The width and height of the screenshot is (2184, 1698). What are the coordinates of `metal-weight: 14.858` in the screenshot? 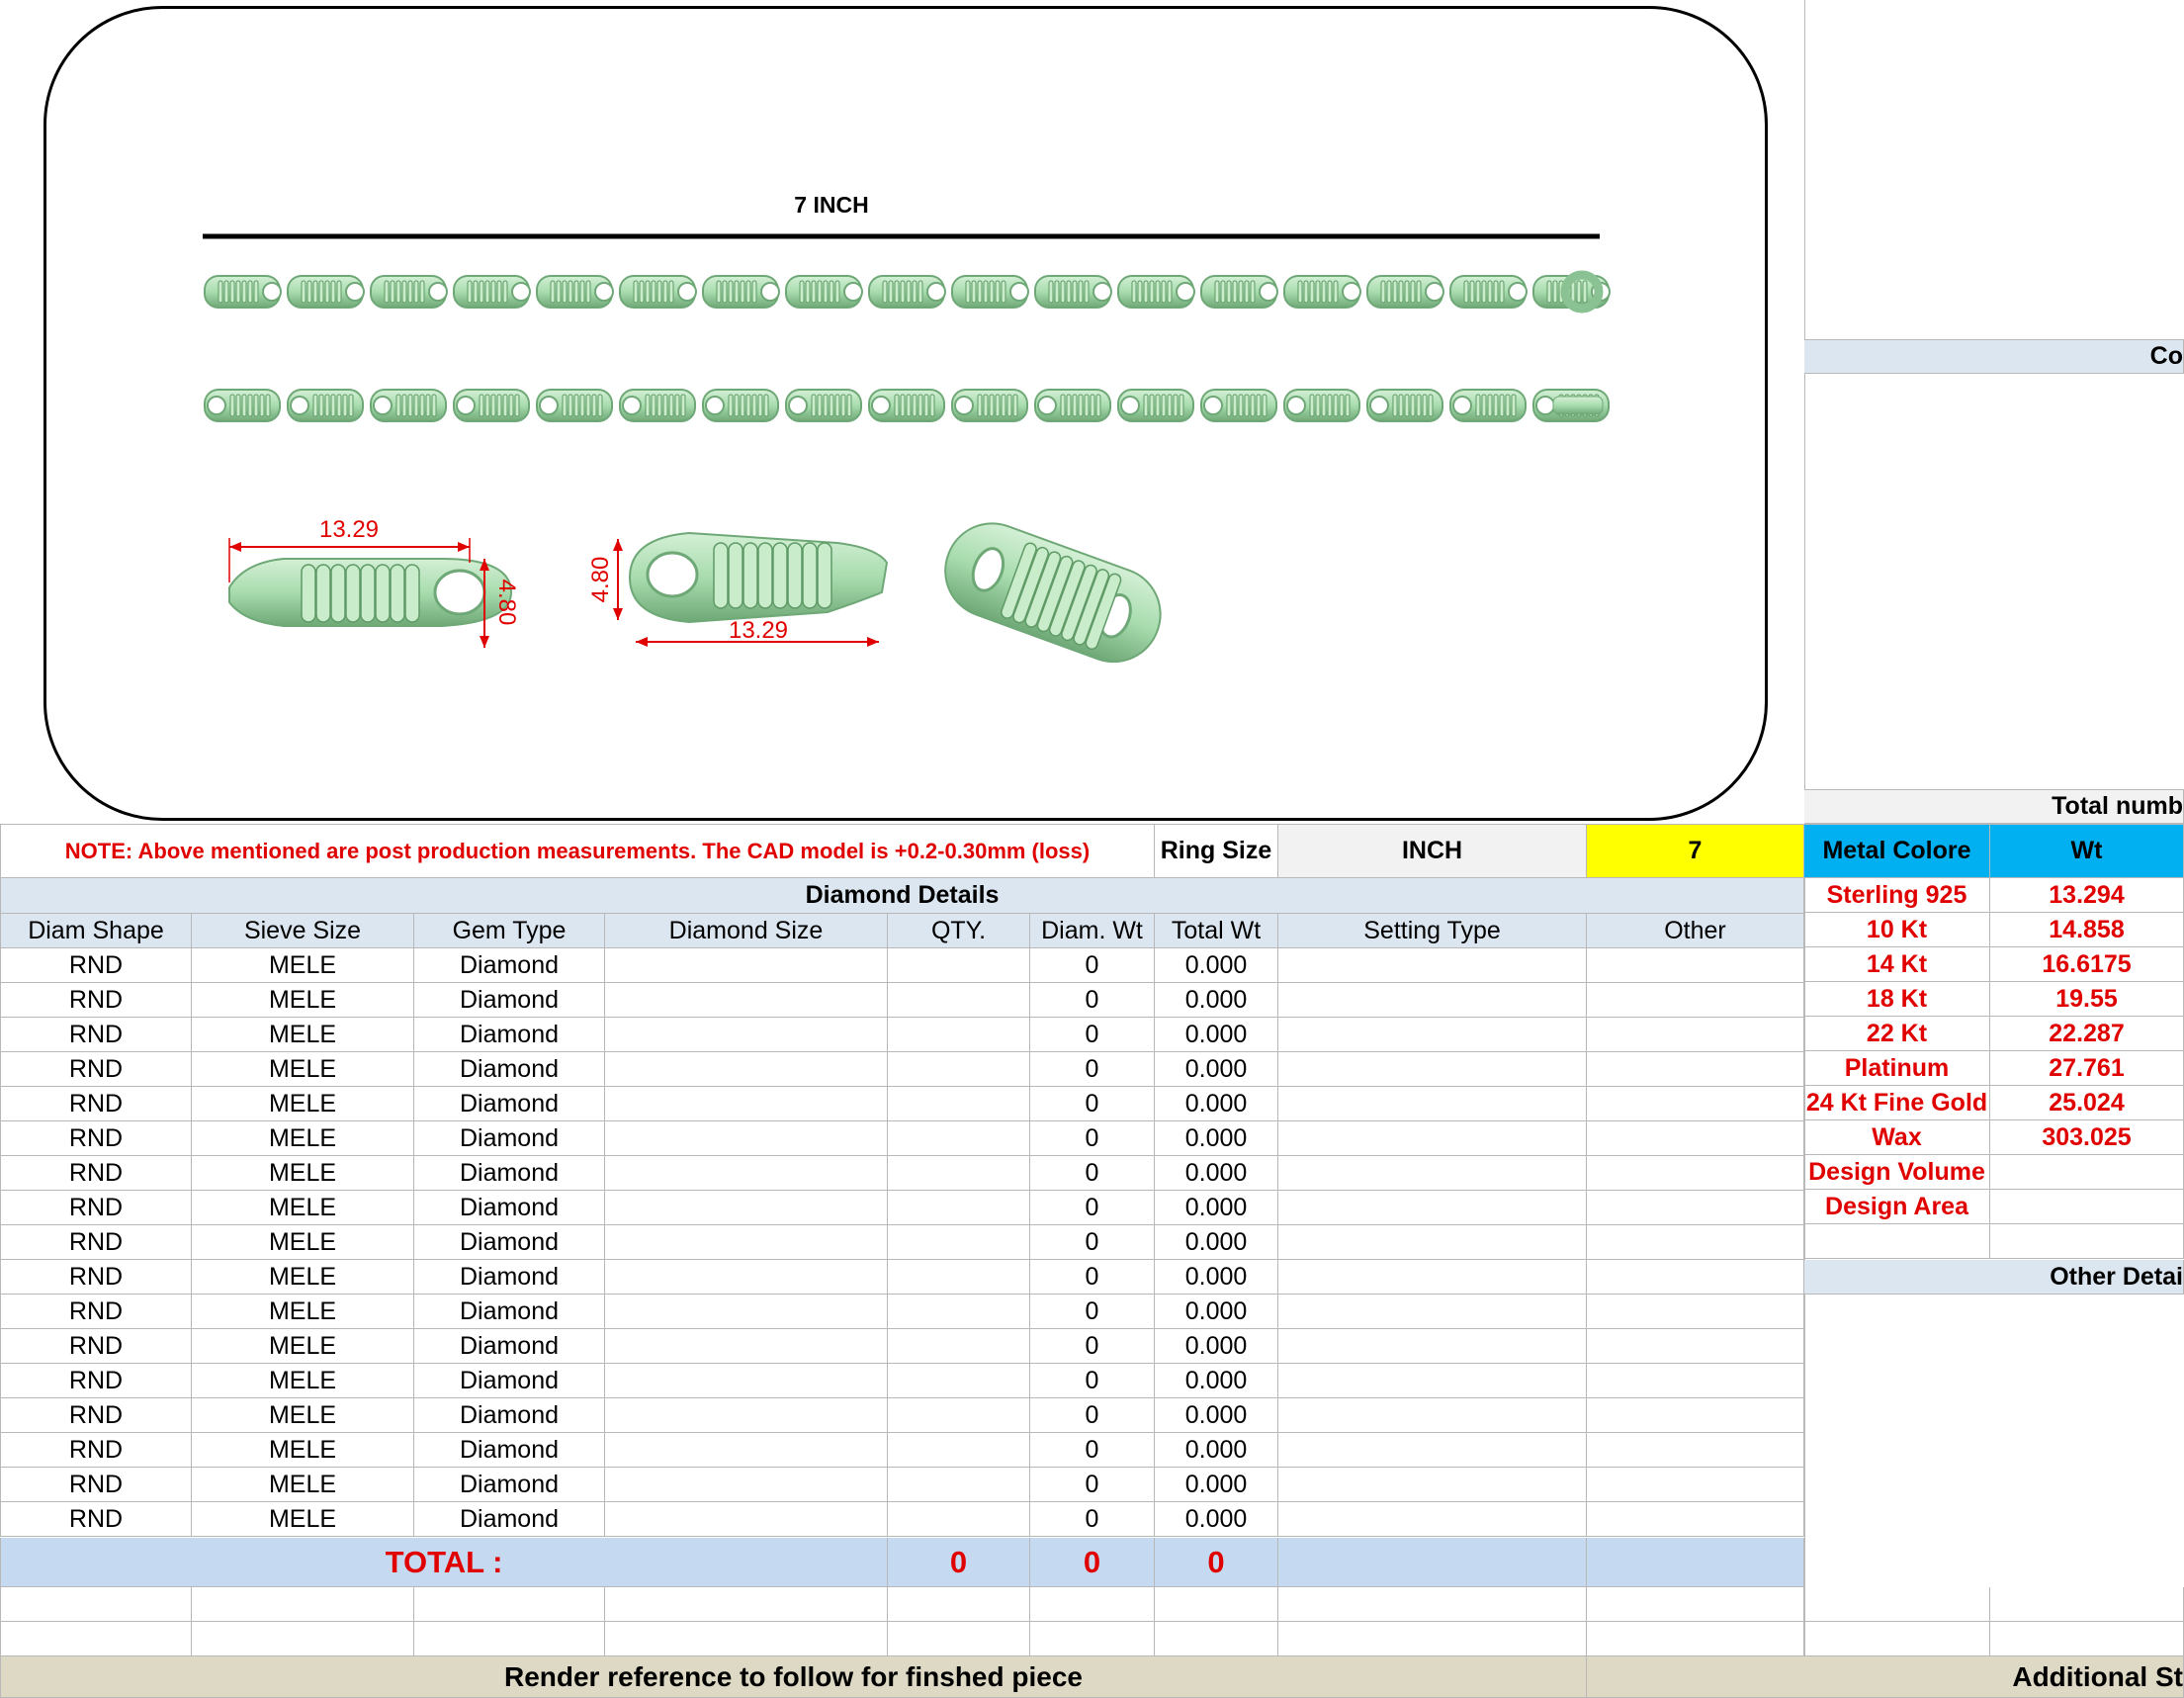 It's located at (2087, 930).